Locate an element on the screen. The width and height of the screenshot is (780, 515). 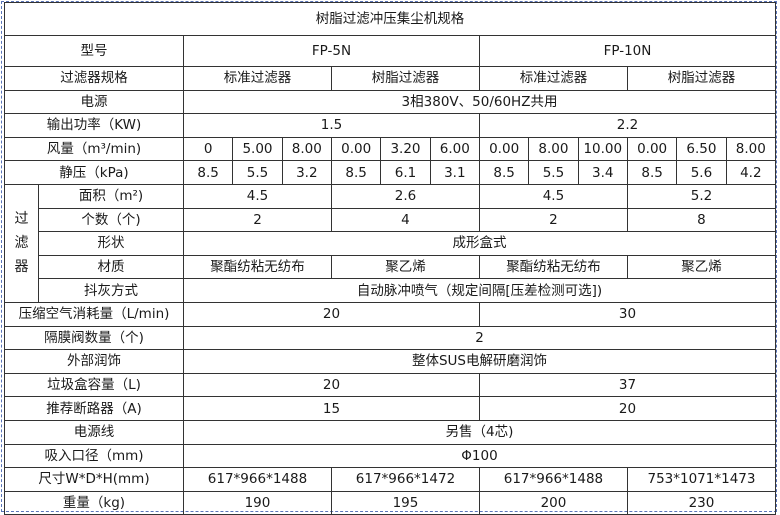
table-cell: 6.1 is located at coordinates (405, 172).